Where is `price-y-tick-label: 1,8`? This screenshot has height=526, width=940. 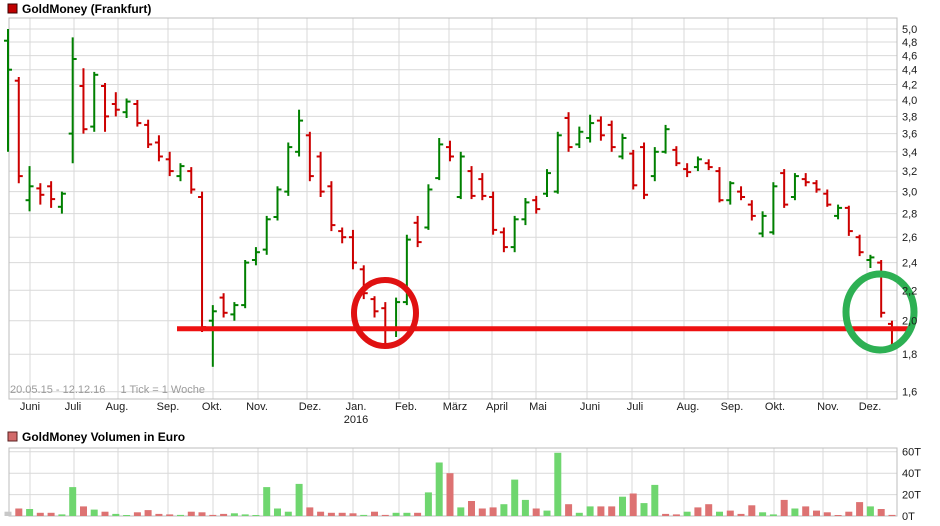 price-y-tick-label: 1,8 is located at coordinates (909, 355).